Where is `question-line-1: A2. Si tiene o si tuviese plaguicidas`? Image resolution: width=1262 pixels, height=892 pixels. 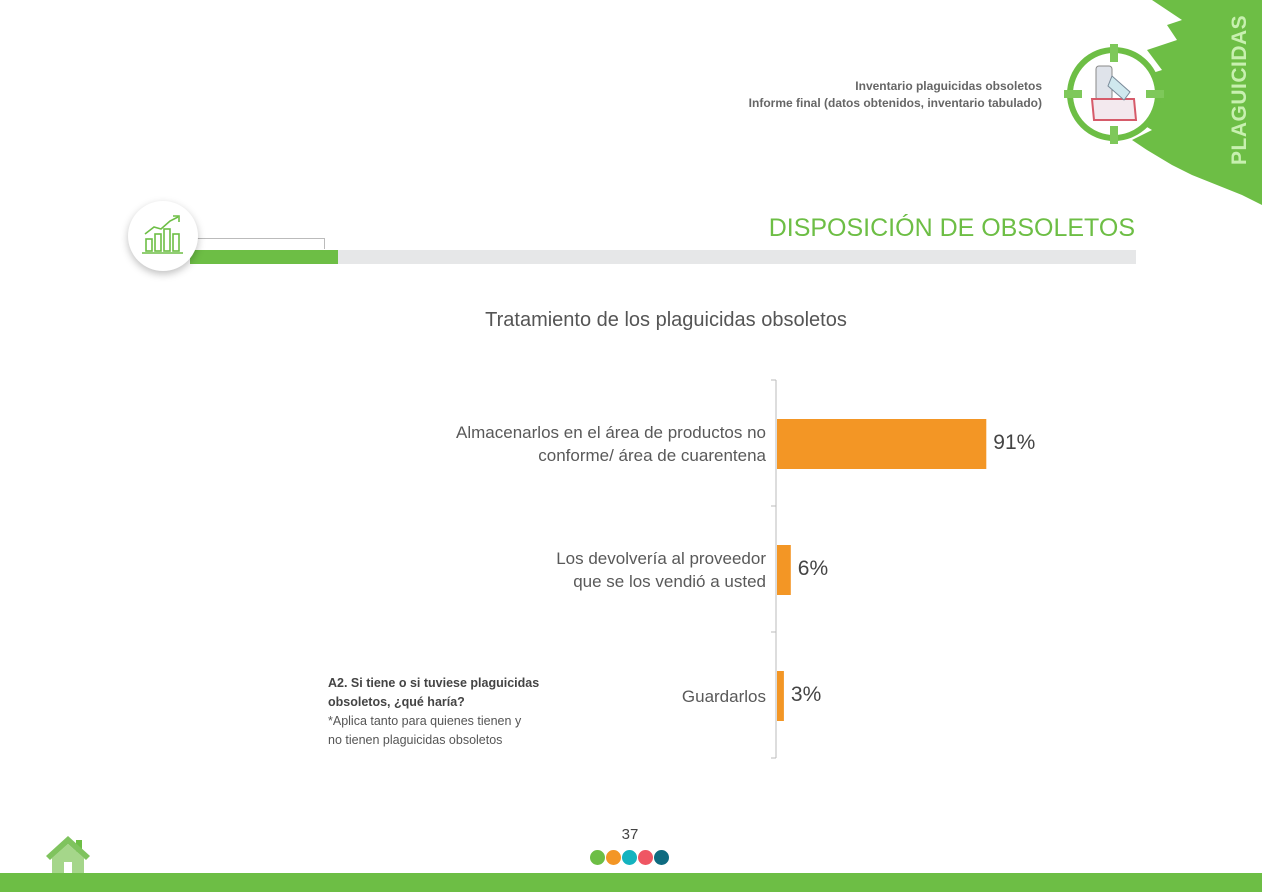
question-line-1: A2. Si tiene o si tuviese plaguicidas is located at coordinates (434, 683).